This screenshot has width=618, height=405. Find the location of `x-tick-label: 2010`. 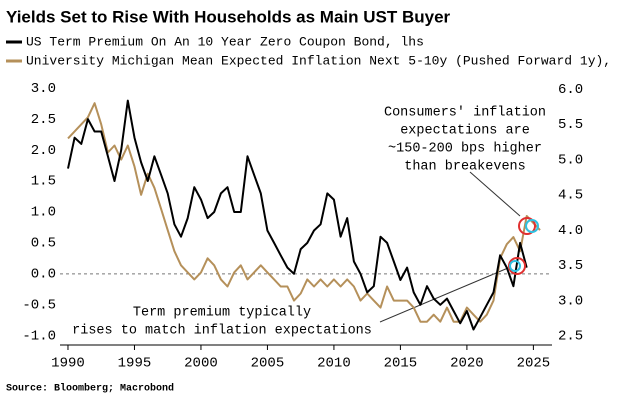

x-tick-label: 2010 is located at coordinates (334, 364).